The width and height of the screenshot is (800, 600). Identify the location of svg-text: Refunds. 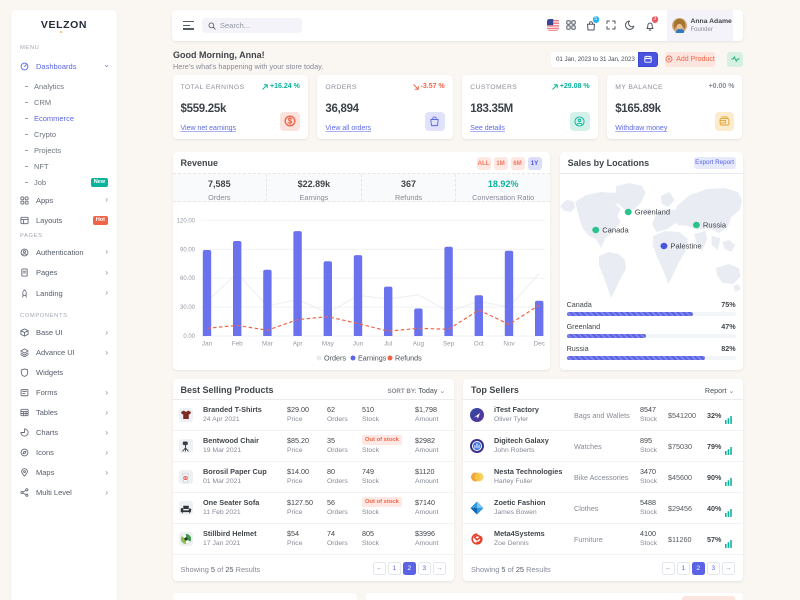
(408, 358).